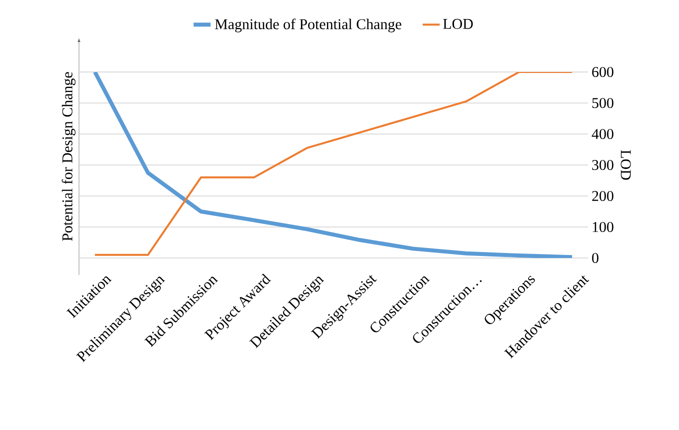  Describe the element at coordinates (458, 23) in the screenshot. I see `legend-label: LOD` at that location.